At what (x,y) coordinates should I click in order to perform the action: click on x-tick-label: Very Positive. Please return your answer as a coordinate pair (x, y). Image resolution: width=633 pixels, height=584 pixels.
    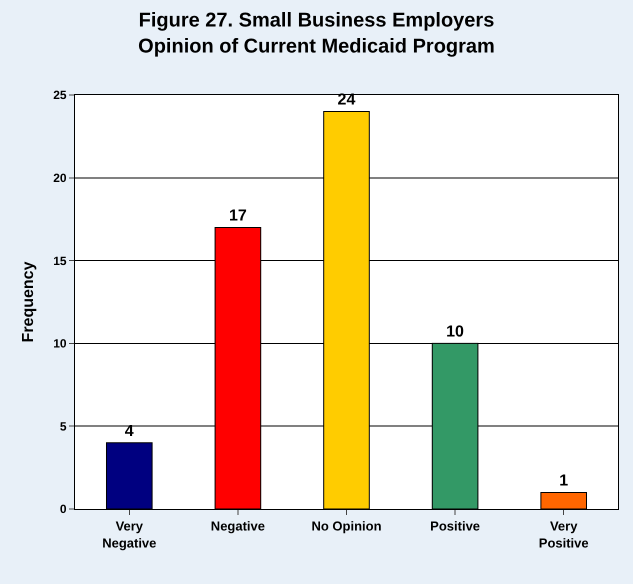
    Looking at the image, I should click on (563, 534).